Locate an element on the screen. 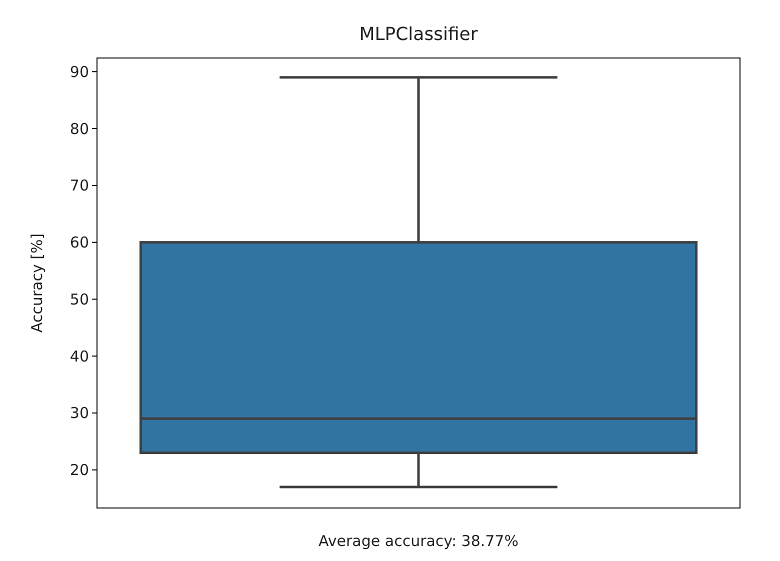 This screenshot has width=780, height=561. y-axis-title: Accuracy [%] is located at coordinates (37, 283).